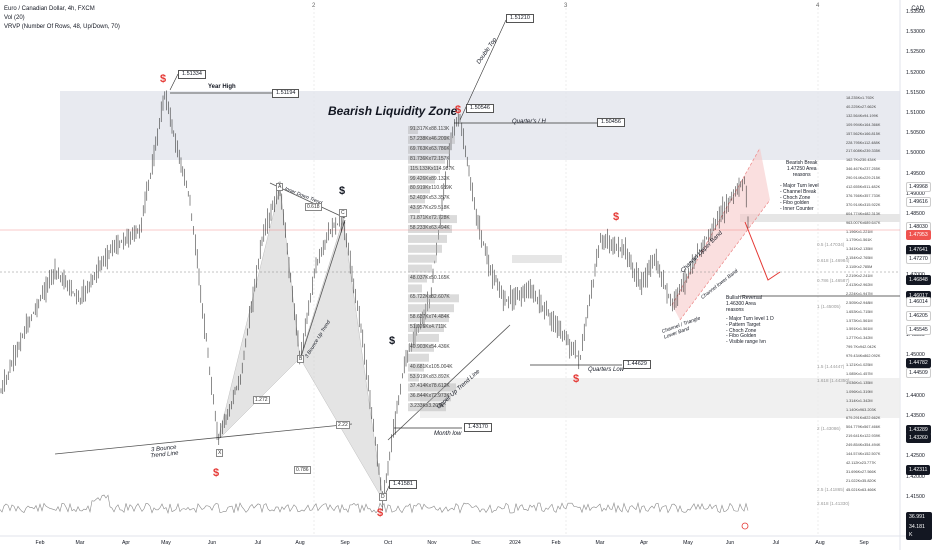 The width and height of the screenshot is (932, 550). Describe the element at coordinates (430, 376) in the screenshot. I see `vrvp-row: 53.919Kx83.892K` at that location.